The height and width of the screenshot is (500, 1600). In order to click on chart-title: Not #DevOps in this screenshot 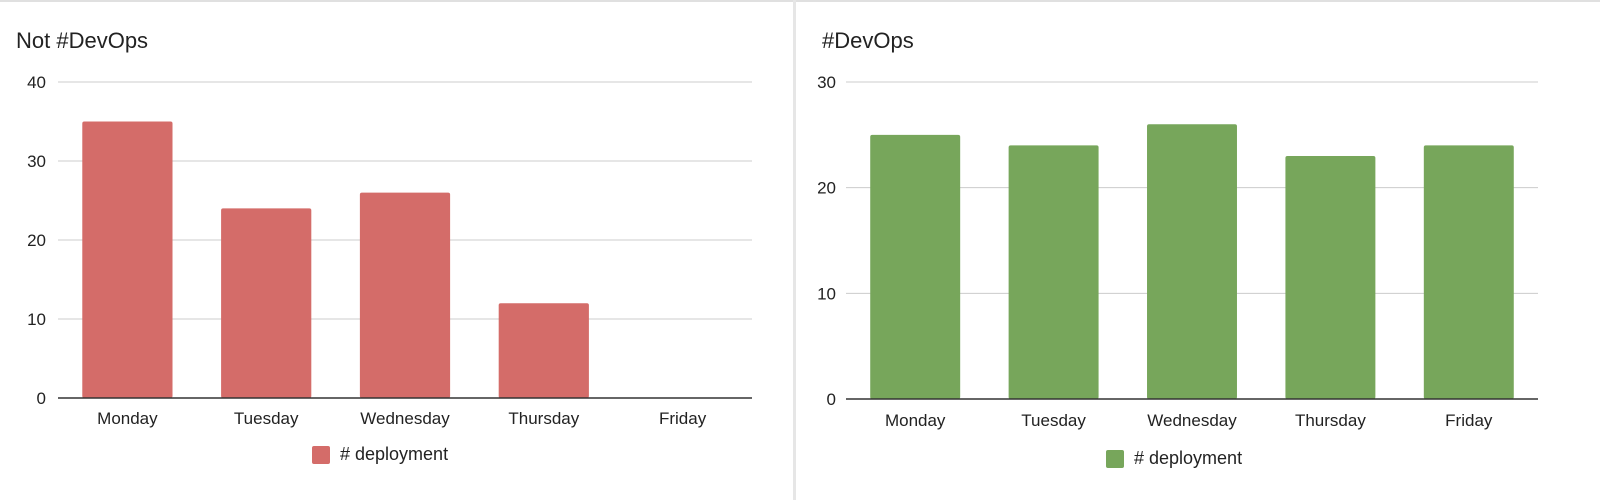, I will do `click(82, 40)`.